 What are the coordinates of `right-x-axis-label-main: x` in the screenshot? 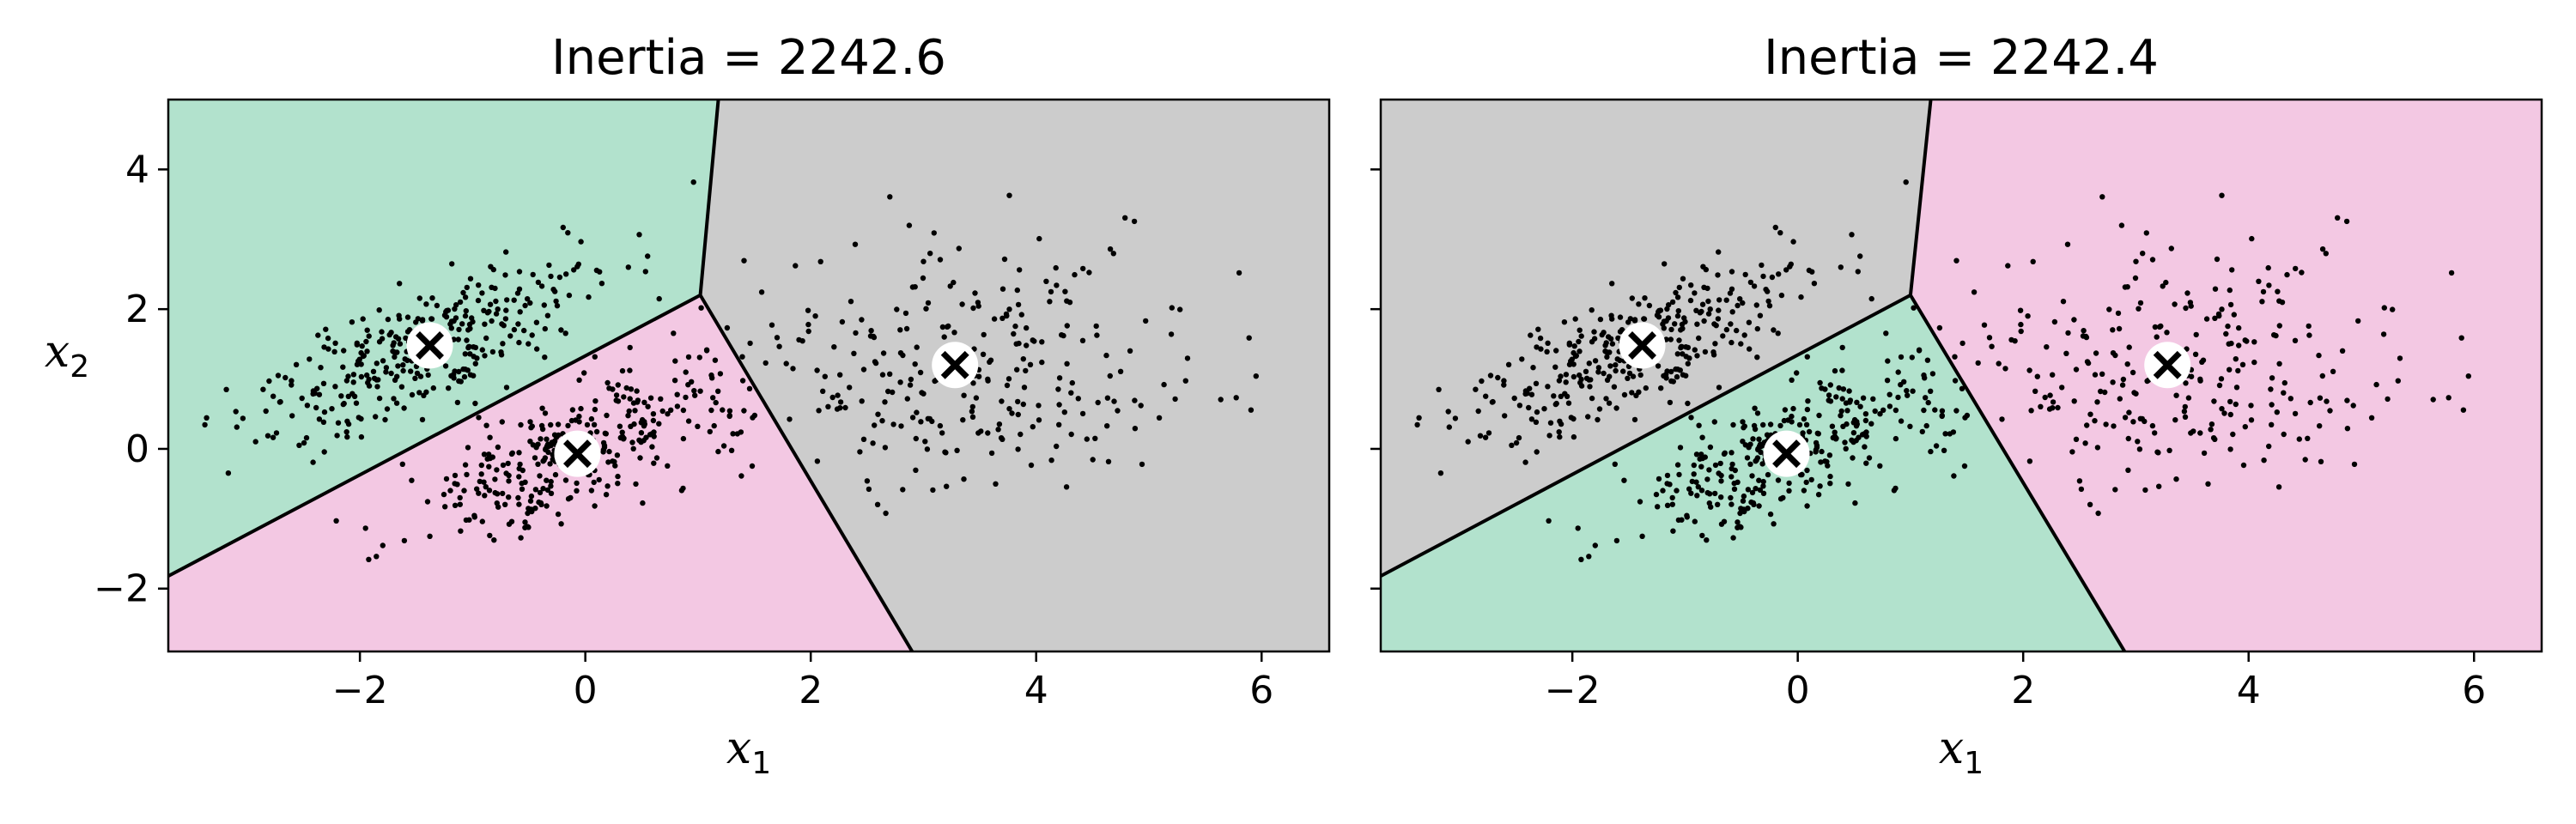 It's located at (1952, 748).